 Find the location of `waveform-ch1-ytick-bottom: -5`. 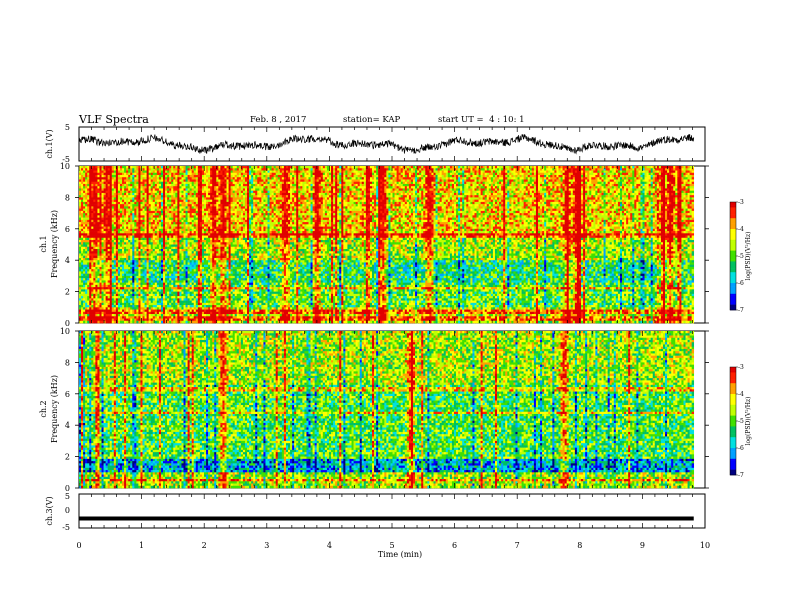

waveform-ch1-ytick-bottom: -5 is located at coordinates (66, 159).